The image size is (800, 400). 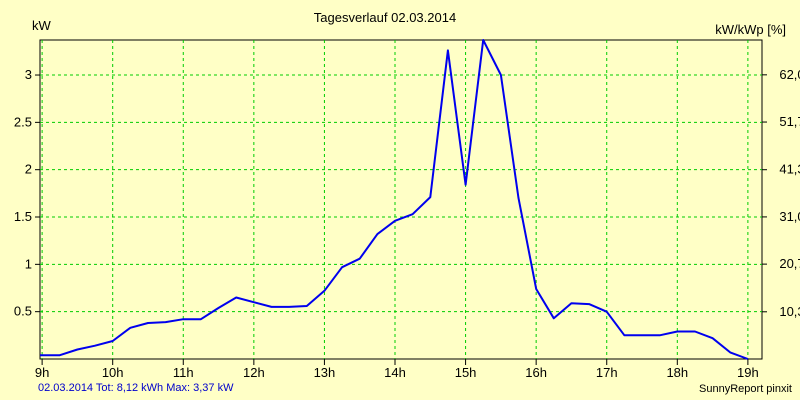 I want to click on y2-tick-label: 31,0, so click(x=789, y=216).